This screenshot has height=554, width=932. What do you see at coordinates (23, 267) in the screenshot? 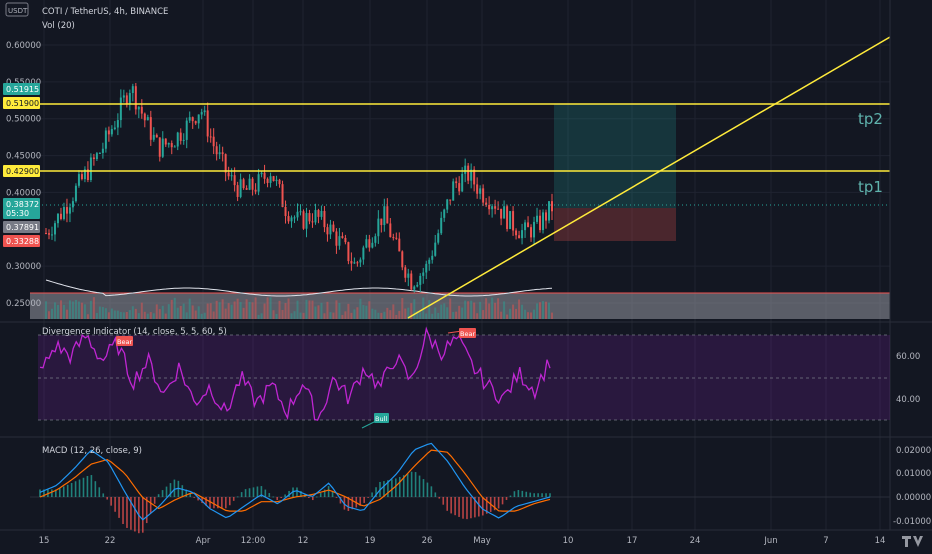
I see `price-tick-label: 0.30000` at bounding box center [23, 267].